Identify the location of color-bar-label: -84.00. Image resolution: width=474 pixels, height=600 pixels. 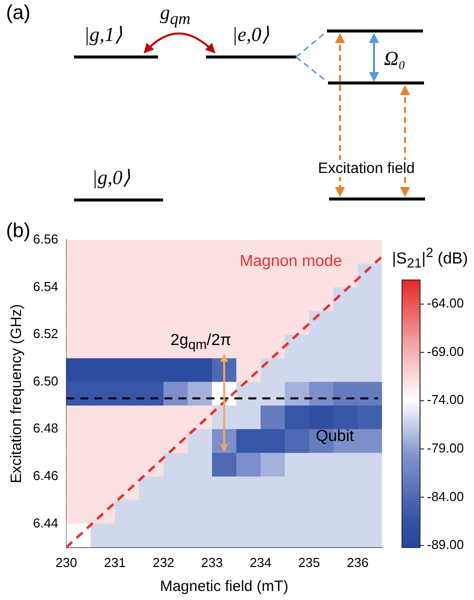
(445, 496).